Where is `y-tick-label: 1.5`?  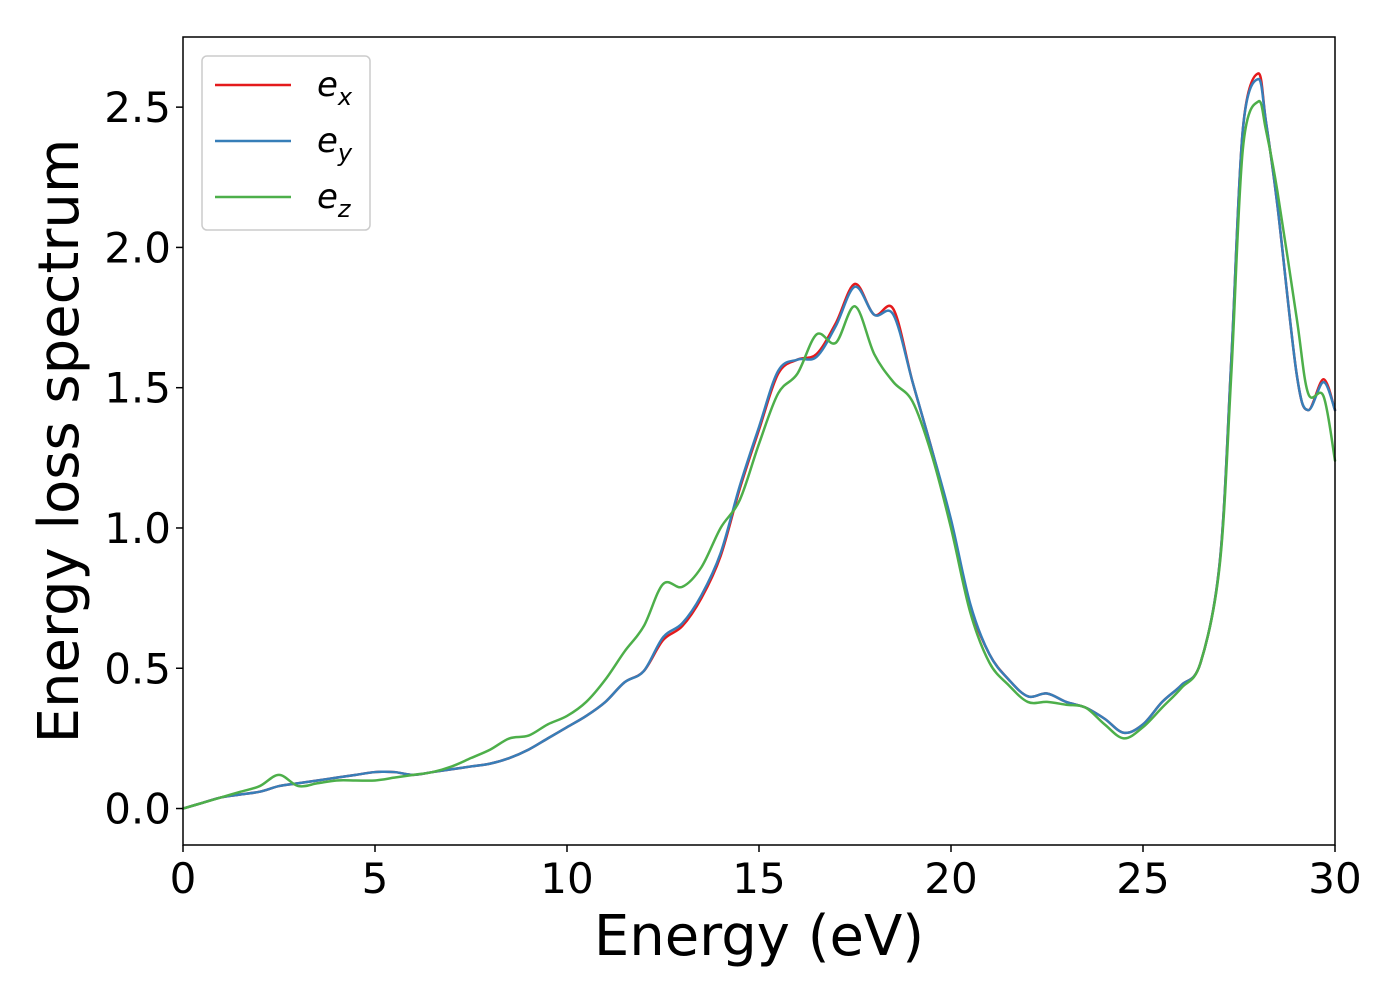
y-tick-label: 1.5 is located at coordinates (137, 388).